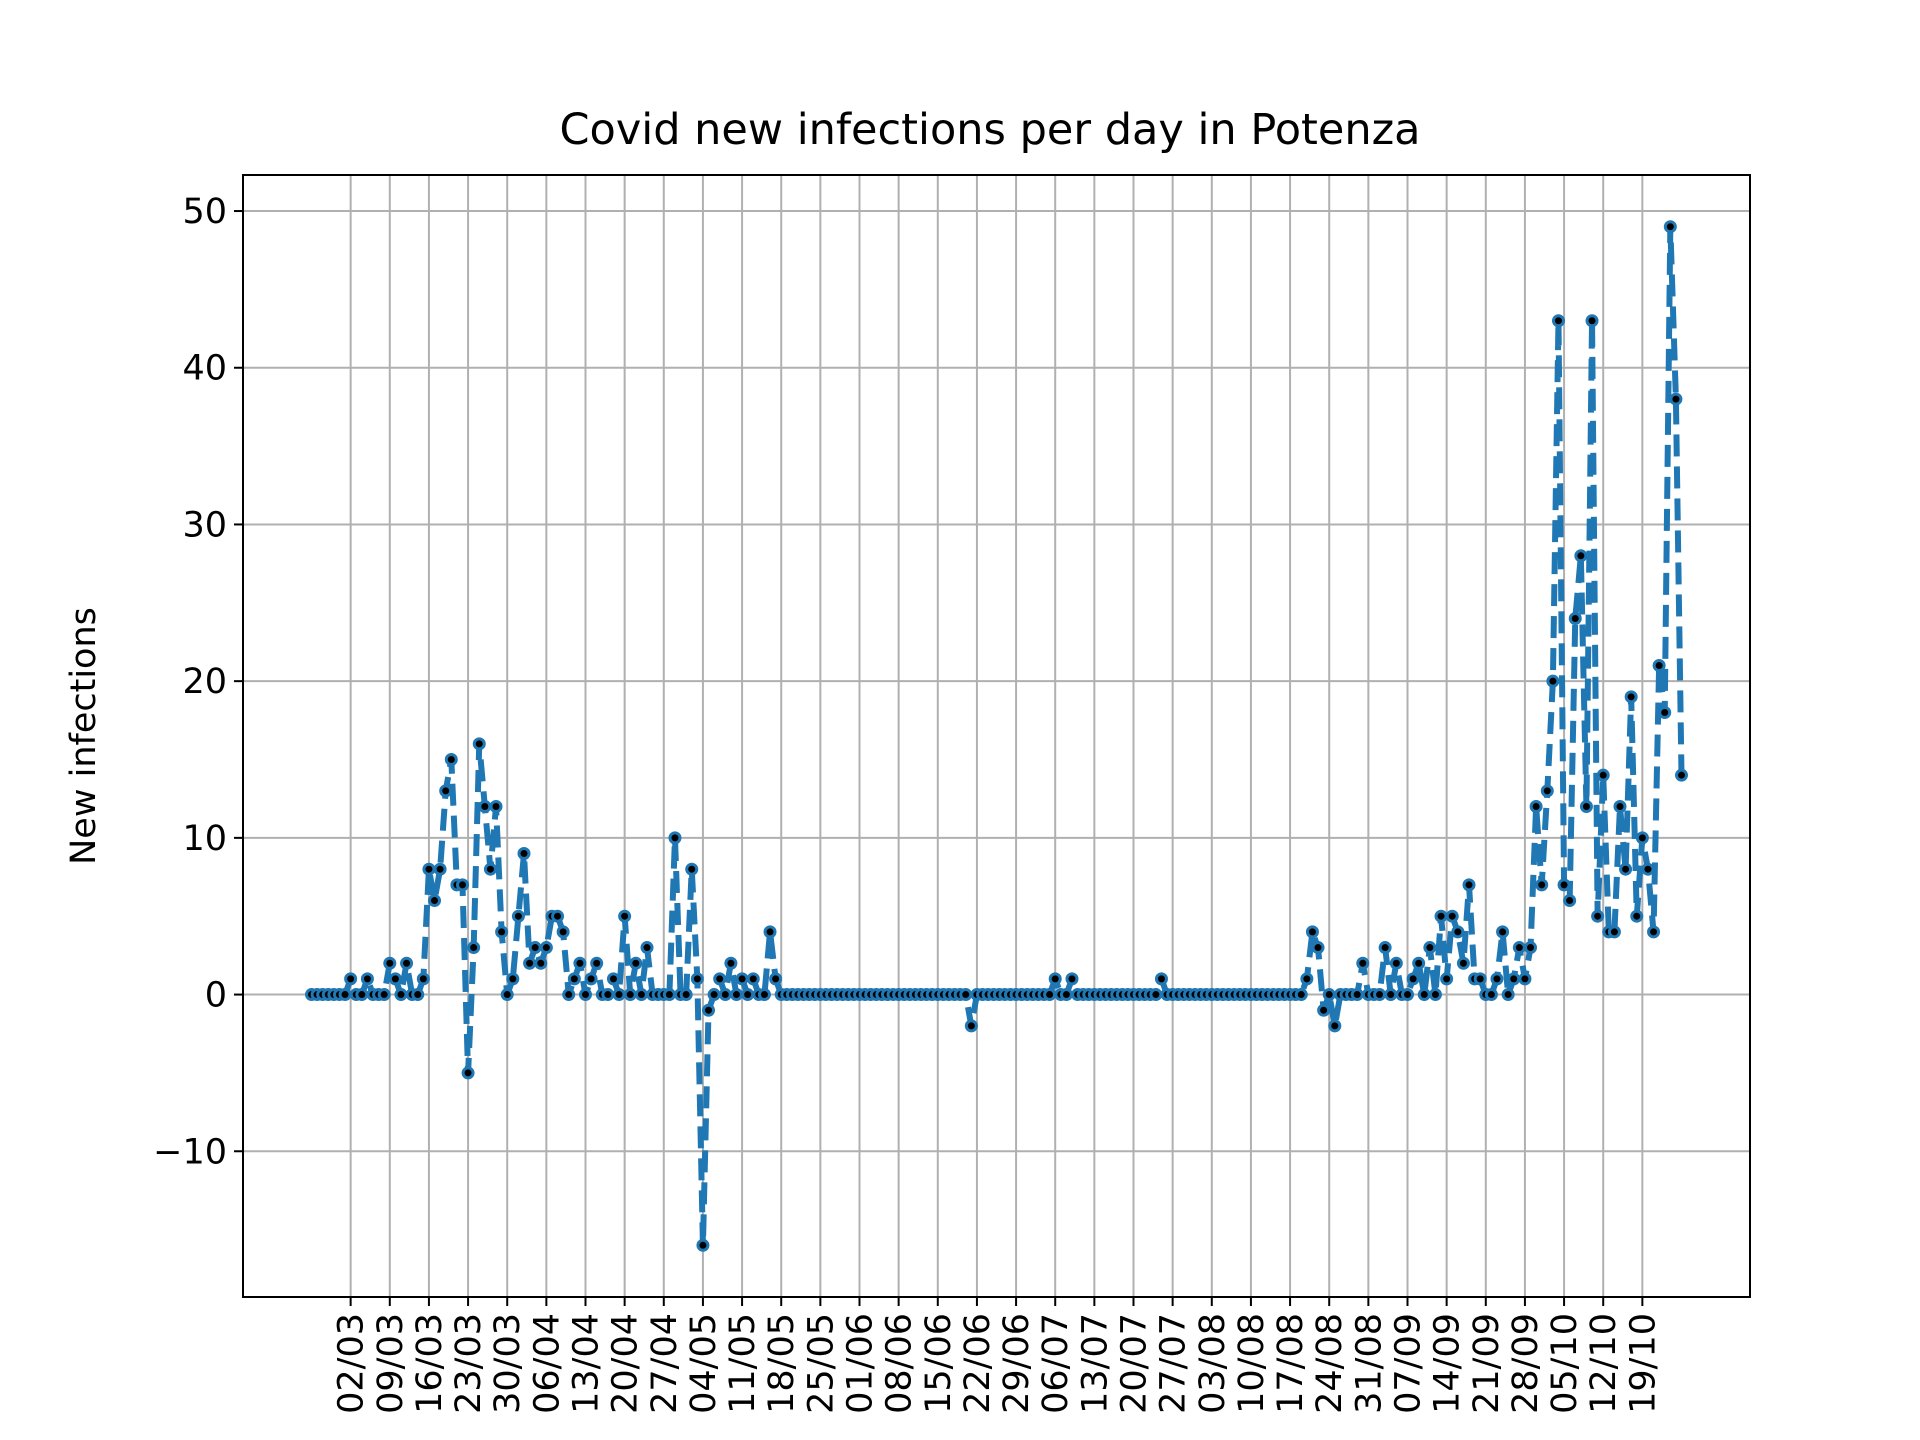  What do you see at coordinates (978, 1363) in the screenshot?
I see `x-tick-label: 22/06` at bounding box center [978, 1363].